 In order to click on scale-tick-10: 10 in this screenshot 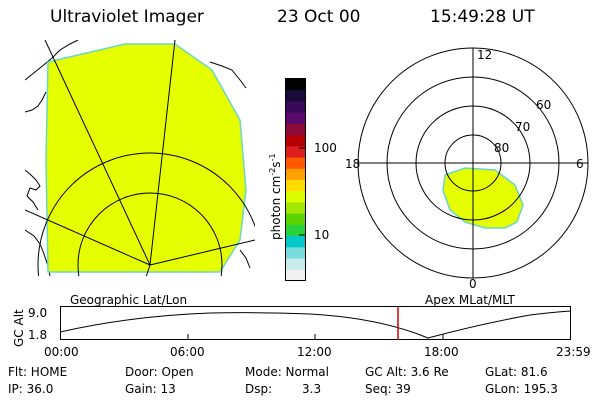, I will do `click(322, 235)`.